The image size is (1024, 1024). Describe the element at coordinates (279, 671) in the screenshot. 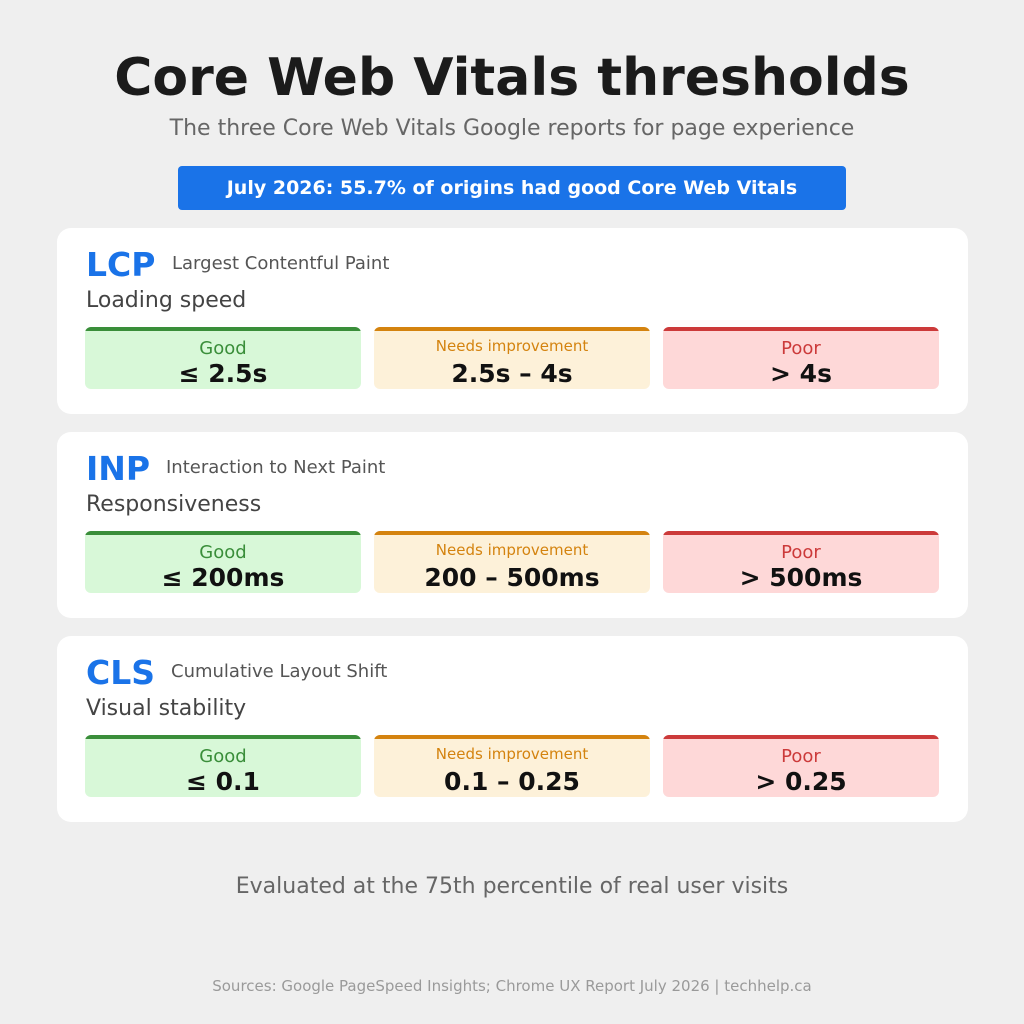

I see `metric-full-name: Cumulative Layout Shift` at that location.